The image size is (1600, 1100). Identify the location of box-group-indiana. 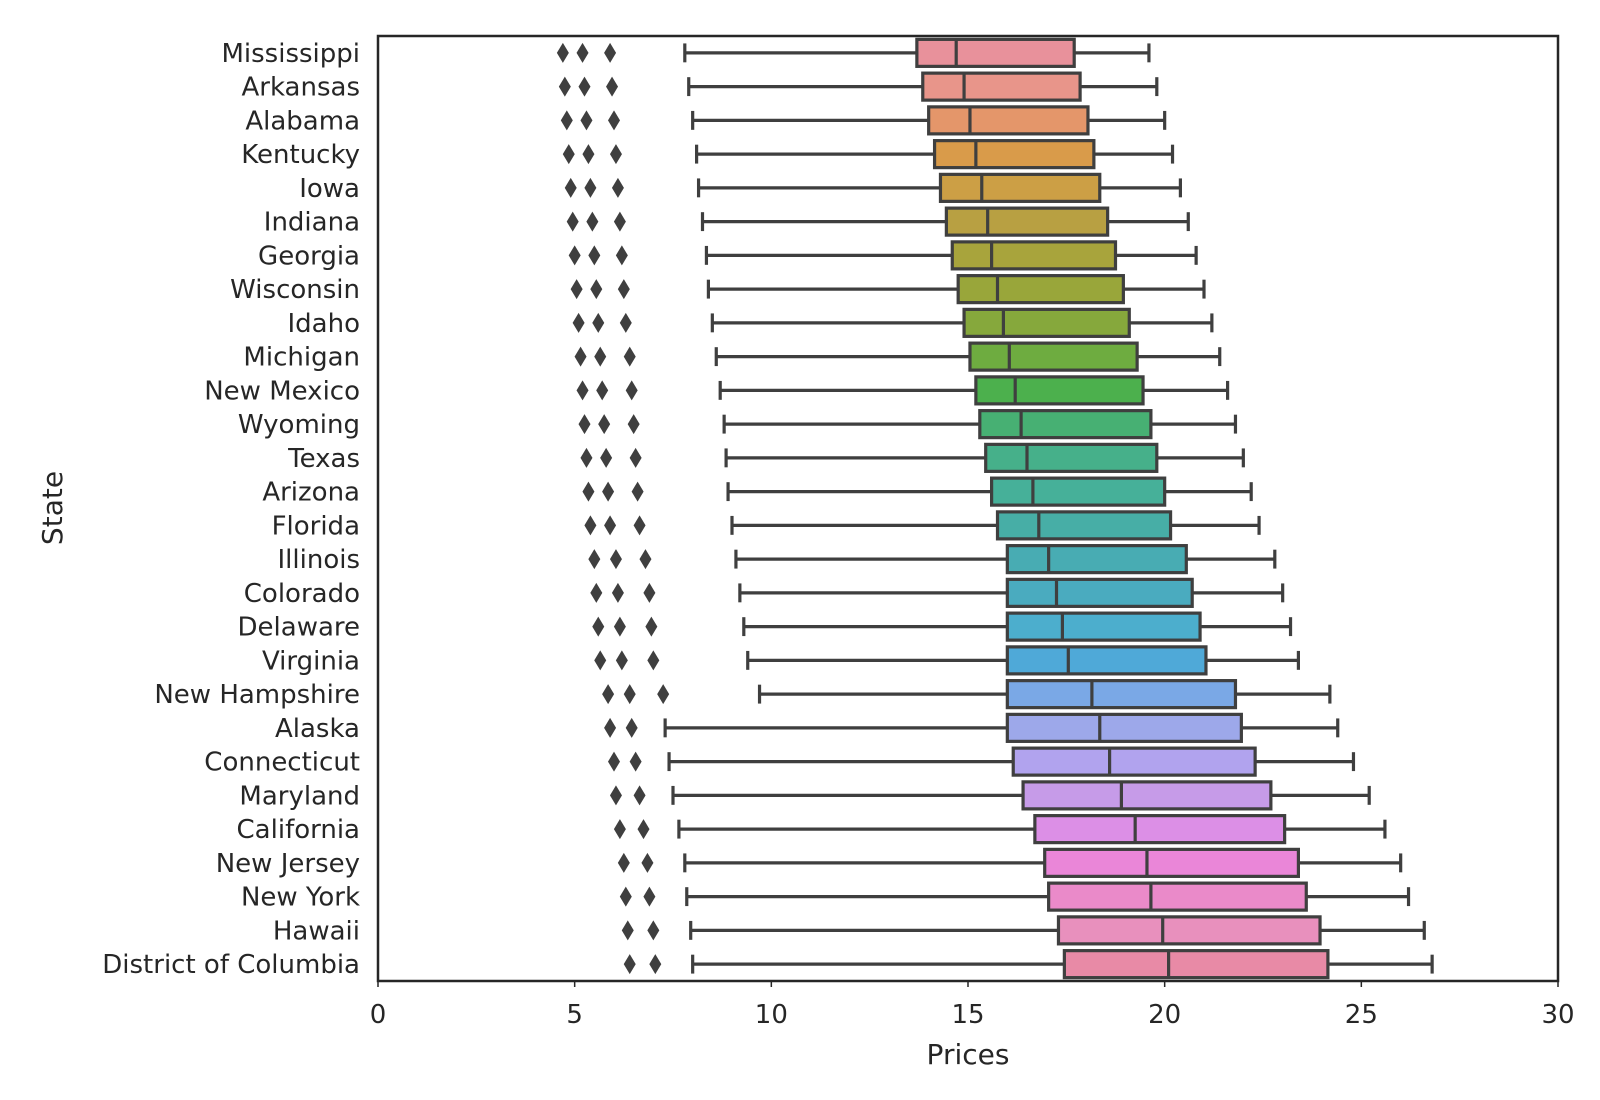
(878, 221).